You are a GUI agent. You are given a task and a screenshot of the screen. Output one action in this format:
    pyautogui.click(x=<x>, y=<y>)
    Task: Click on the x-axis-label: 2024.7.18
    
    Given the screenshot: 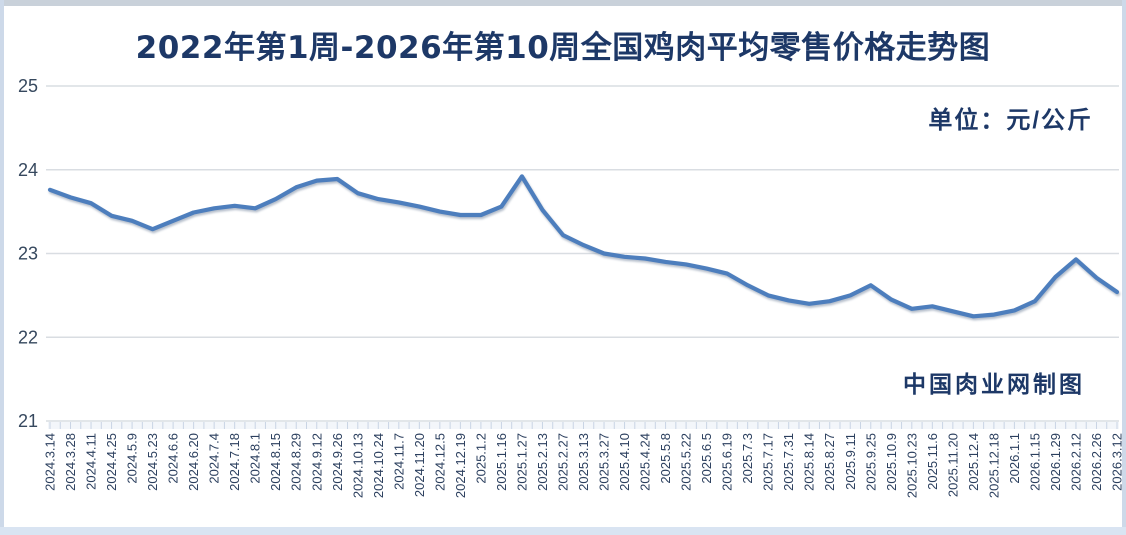 What is the action you would take?
    pyautogui.click(x=234, y=462)
    